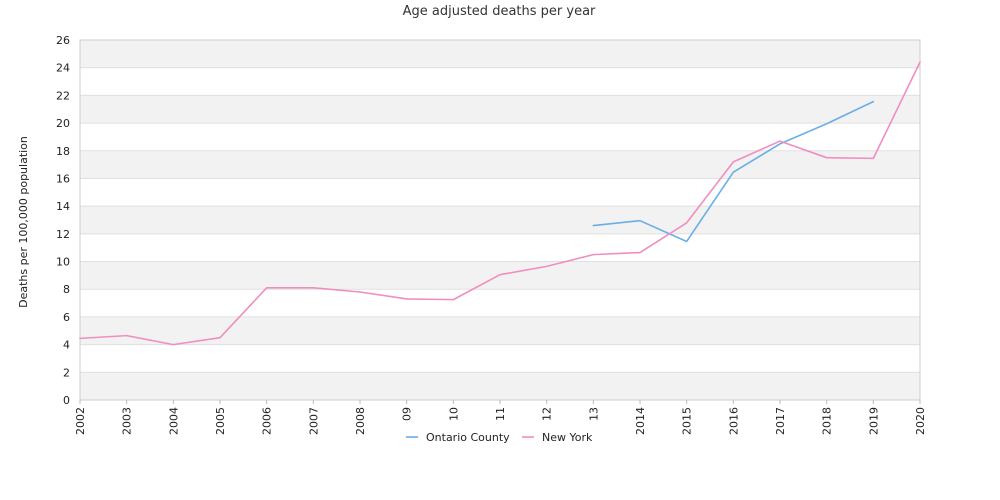 The width and height of the screenshot is (1000, 500). I want to click on y-tick-label: 12, so click(63, 234).